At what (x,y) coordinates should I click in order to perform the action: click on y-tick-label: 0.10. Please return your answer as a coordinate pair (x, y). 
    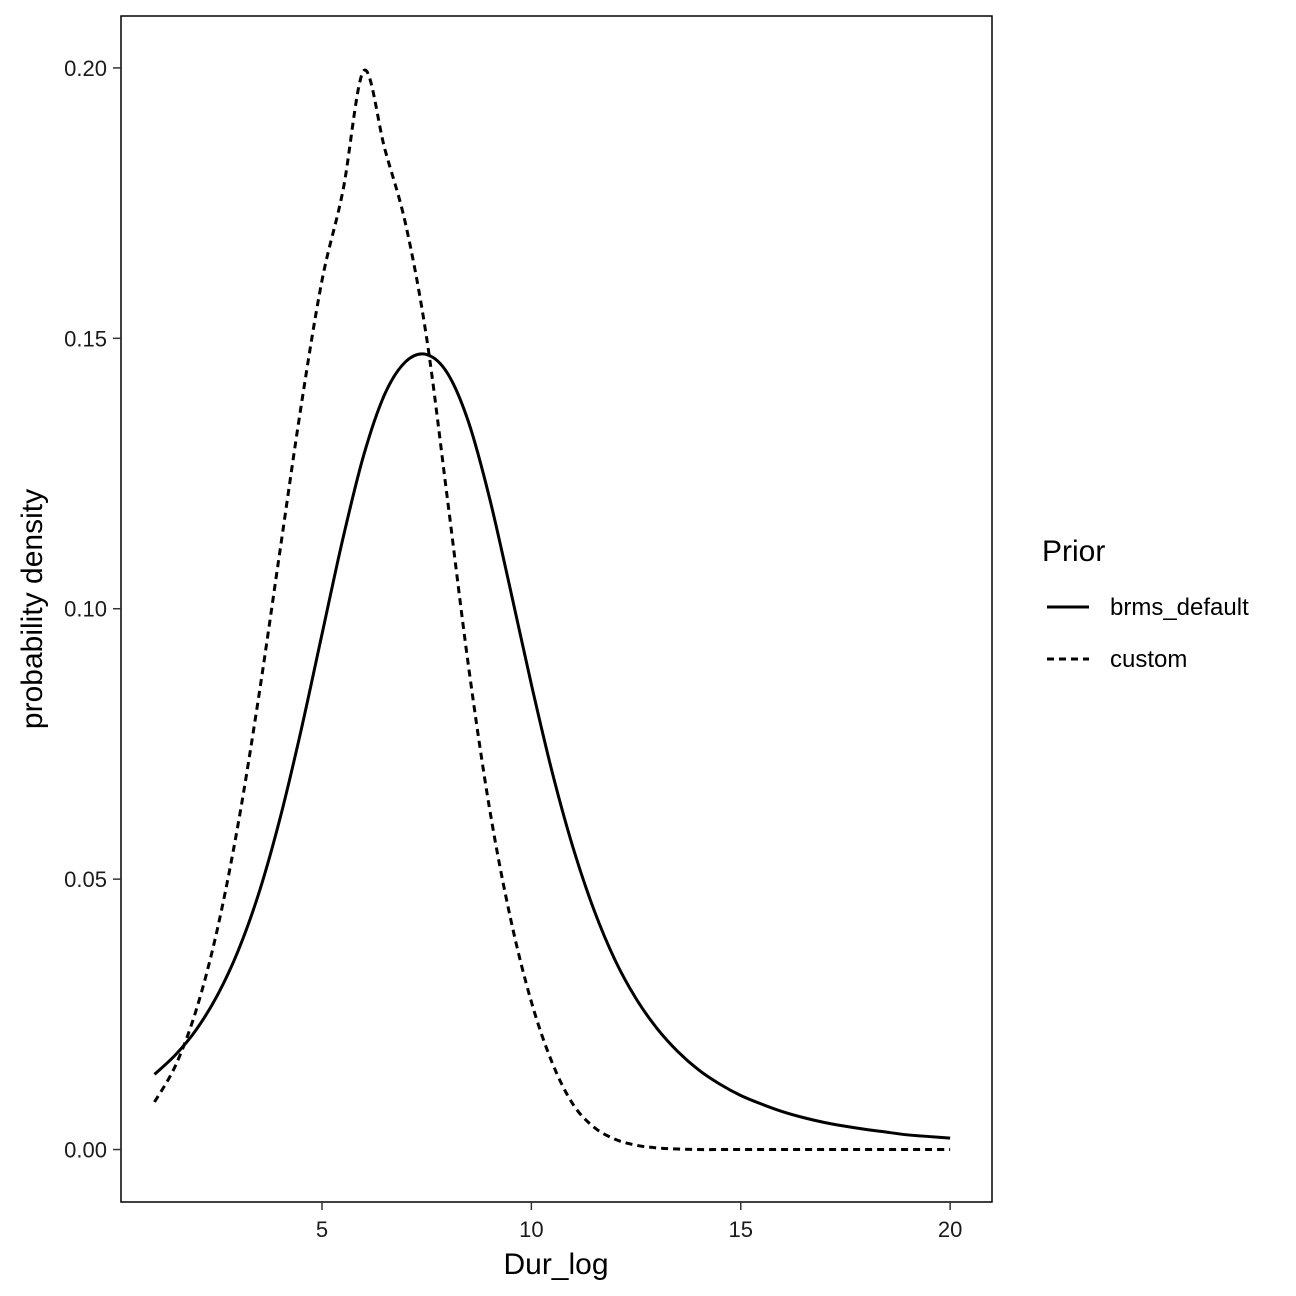
    Looking at the image, I should click on (85, 609).